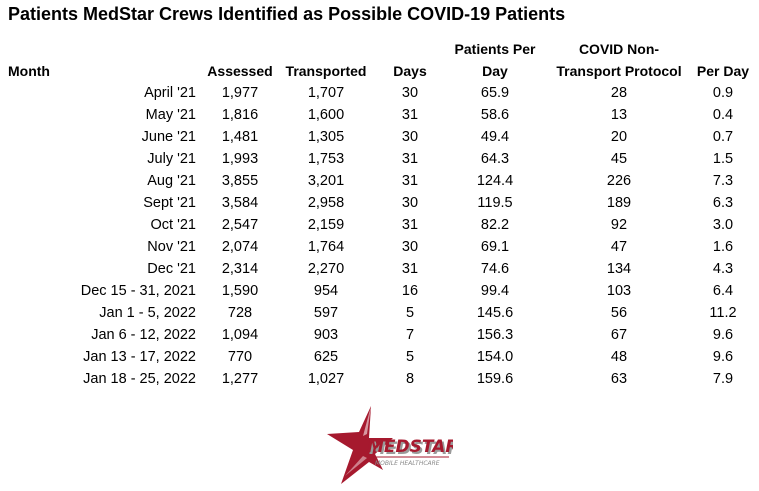 Image resolution: width=759 pixels, height=491 pixels. Describe the element at coordinates (495, 137) in the screenshot. I see `cell-patients-per-day: 49.4` at that location.